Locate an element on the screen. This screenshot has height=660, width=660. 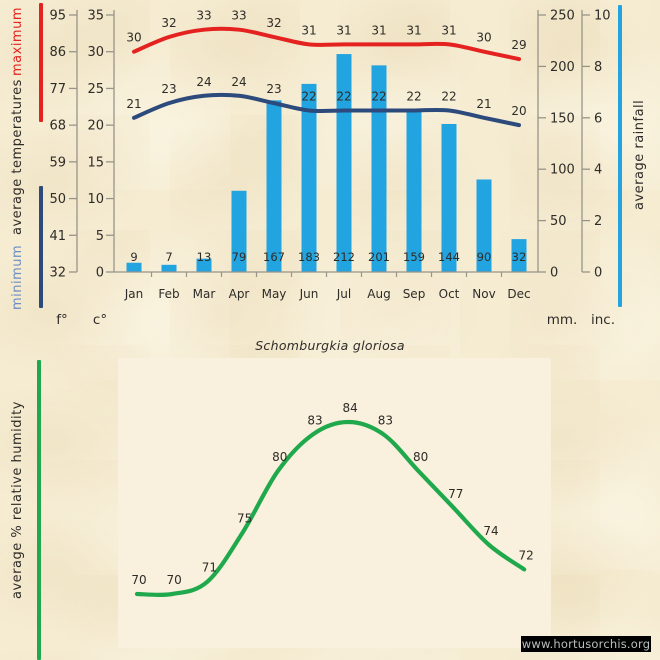
maximum-legend-bar is located at coordinates (41, 62).